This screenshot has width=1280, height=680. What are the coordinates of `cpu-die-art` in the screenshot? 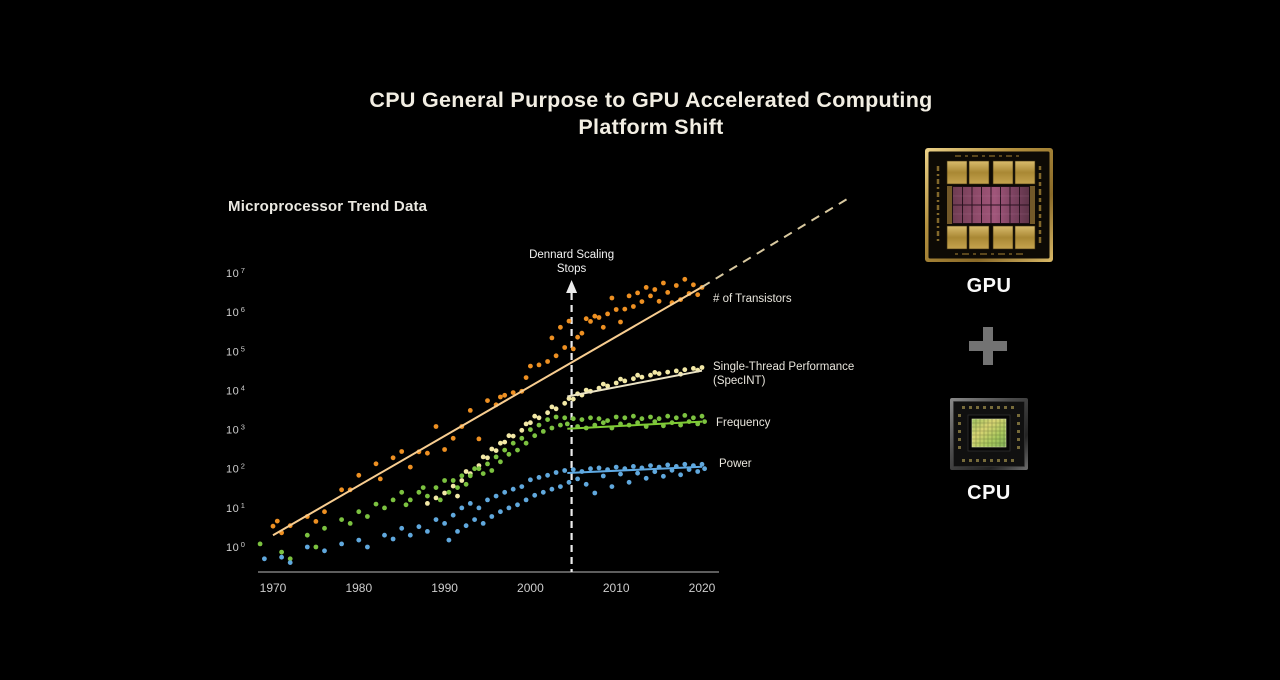 It's located at (989, 434).